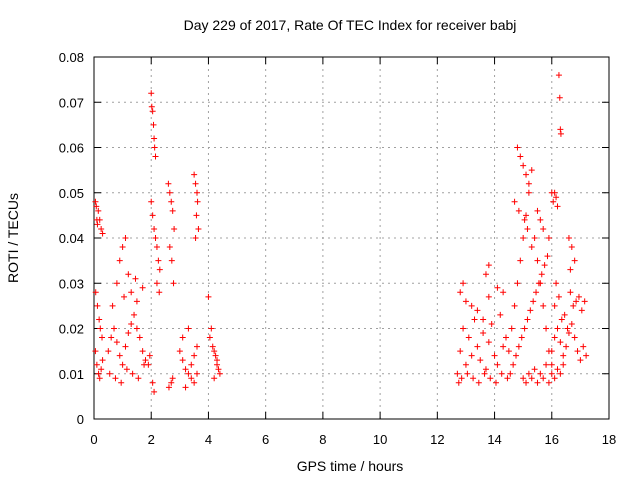 Image resolution: width=640 pixels, height=480 pixels. I want to click on x-tick-label: 10, so click(380, 439).